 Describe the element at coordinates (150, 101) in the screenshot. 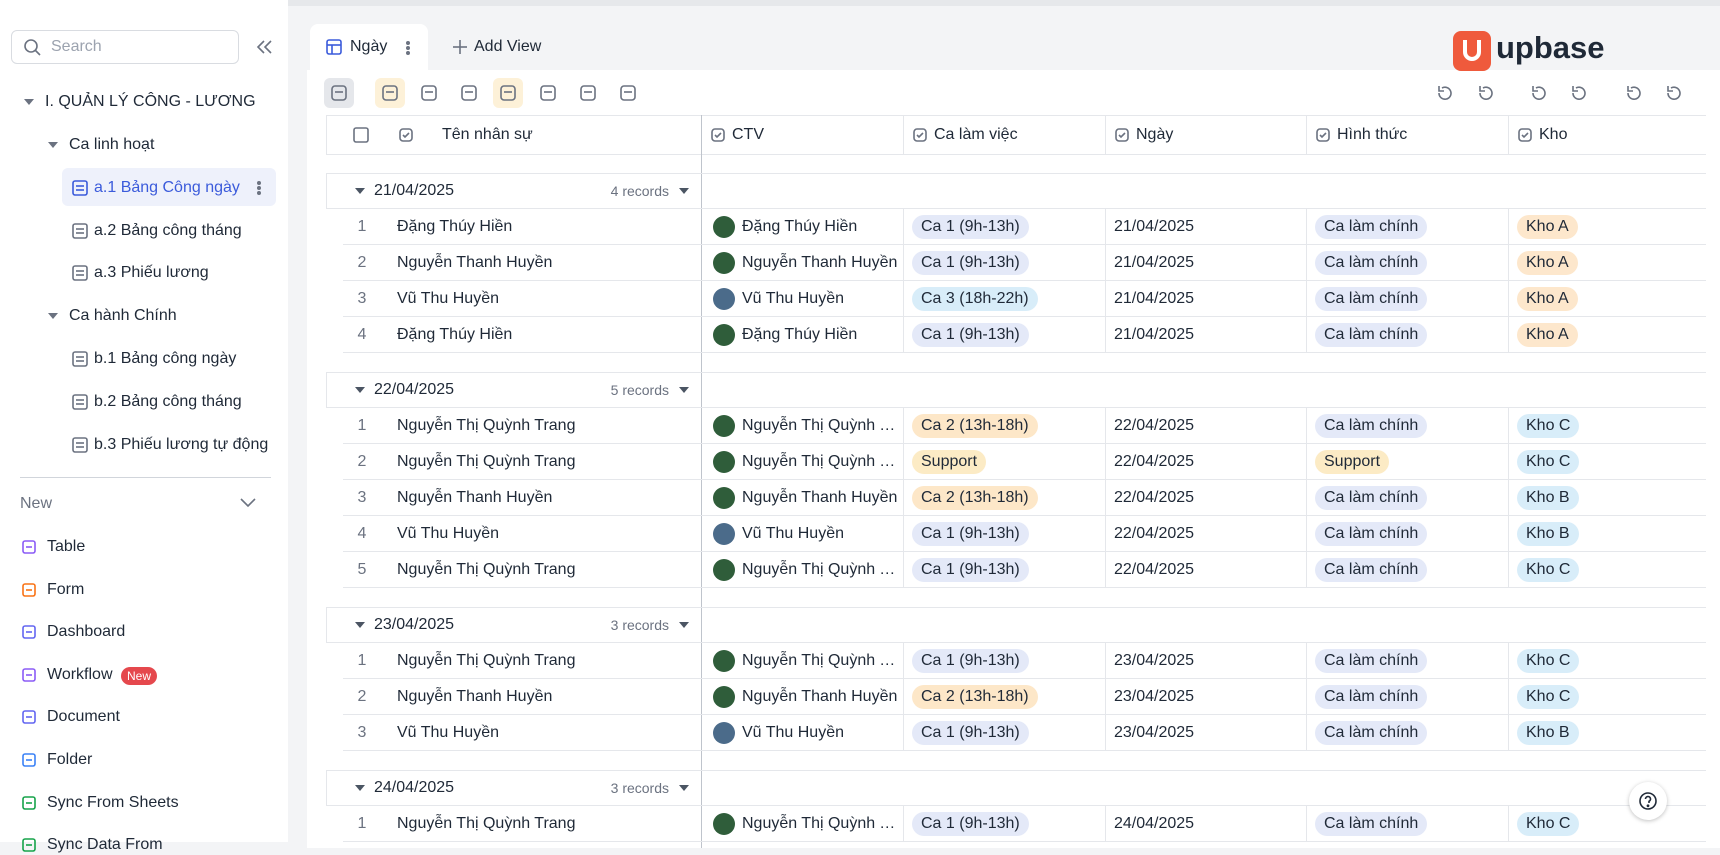

I see `tree-root: I. QUẢN LÝ CÔNG - LƯƠNG` at that location.